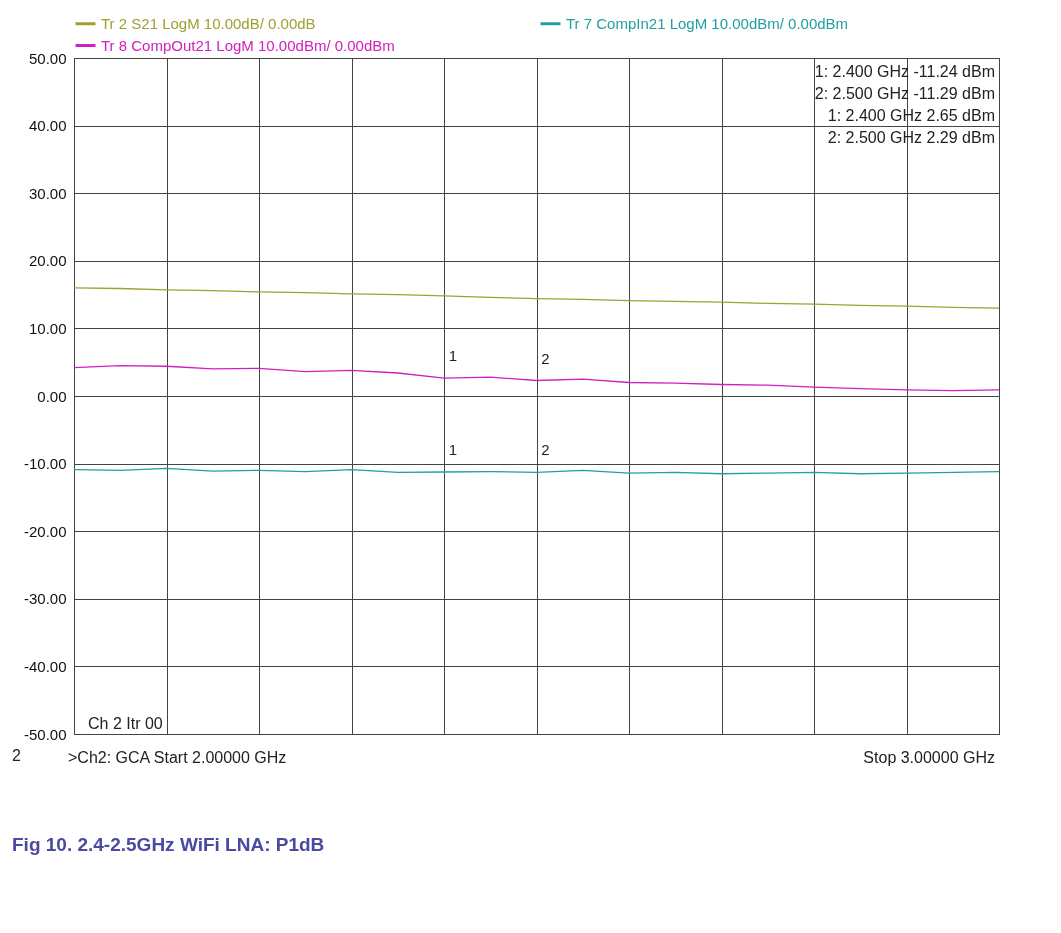  I want to click on y-tick-label: -50.00, so click(45, 734).